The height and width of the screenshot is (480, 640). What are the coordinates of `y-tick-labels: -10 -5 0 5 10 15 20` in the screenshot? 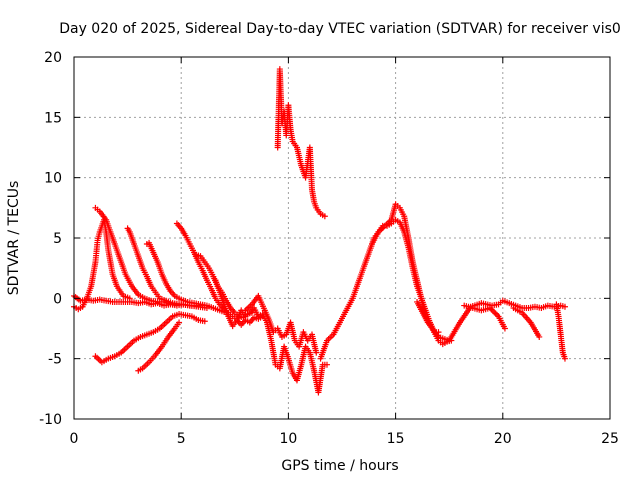 It's located at (50, 239).